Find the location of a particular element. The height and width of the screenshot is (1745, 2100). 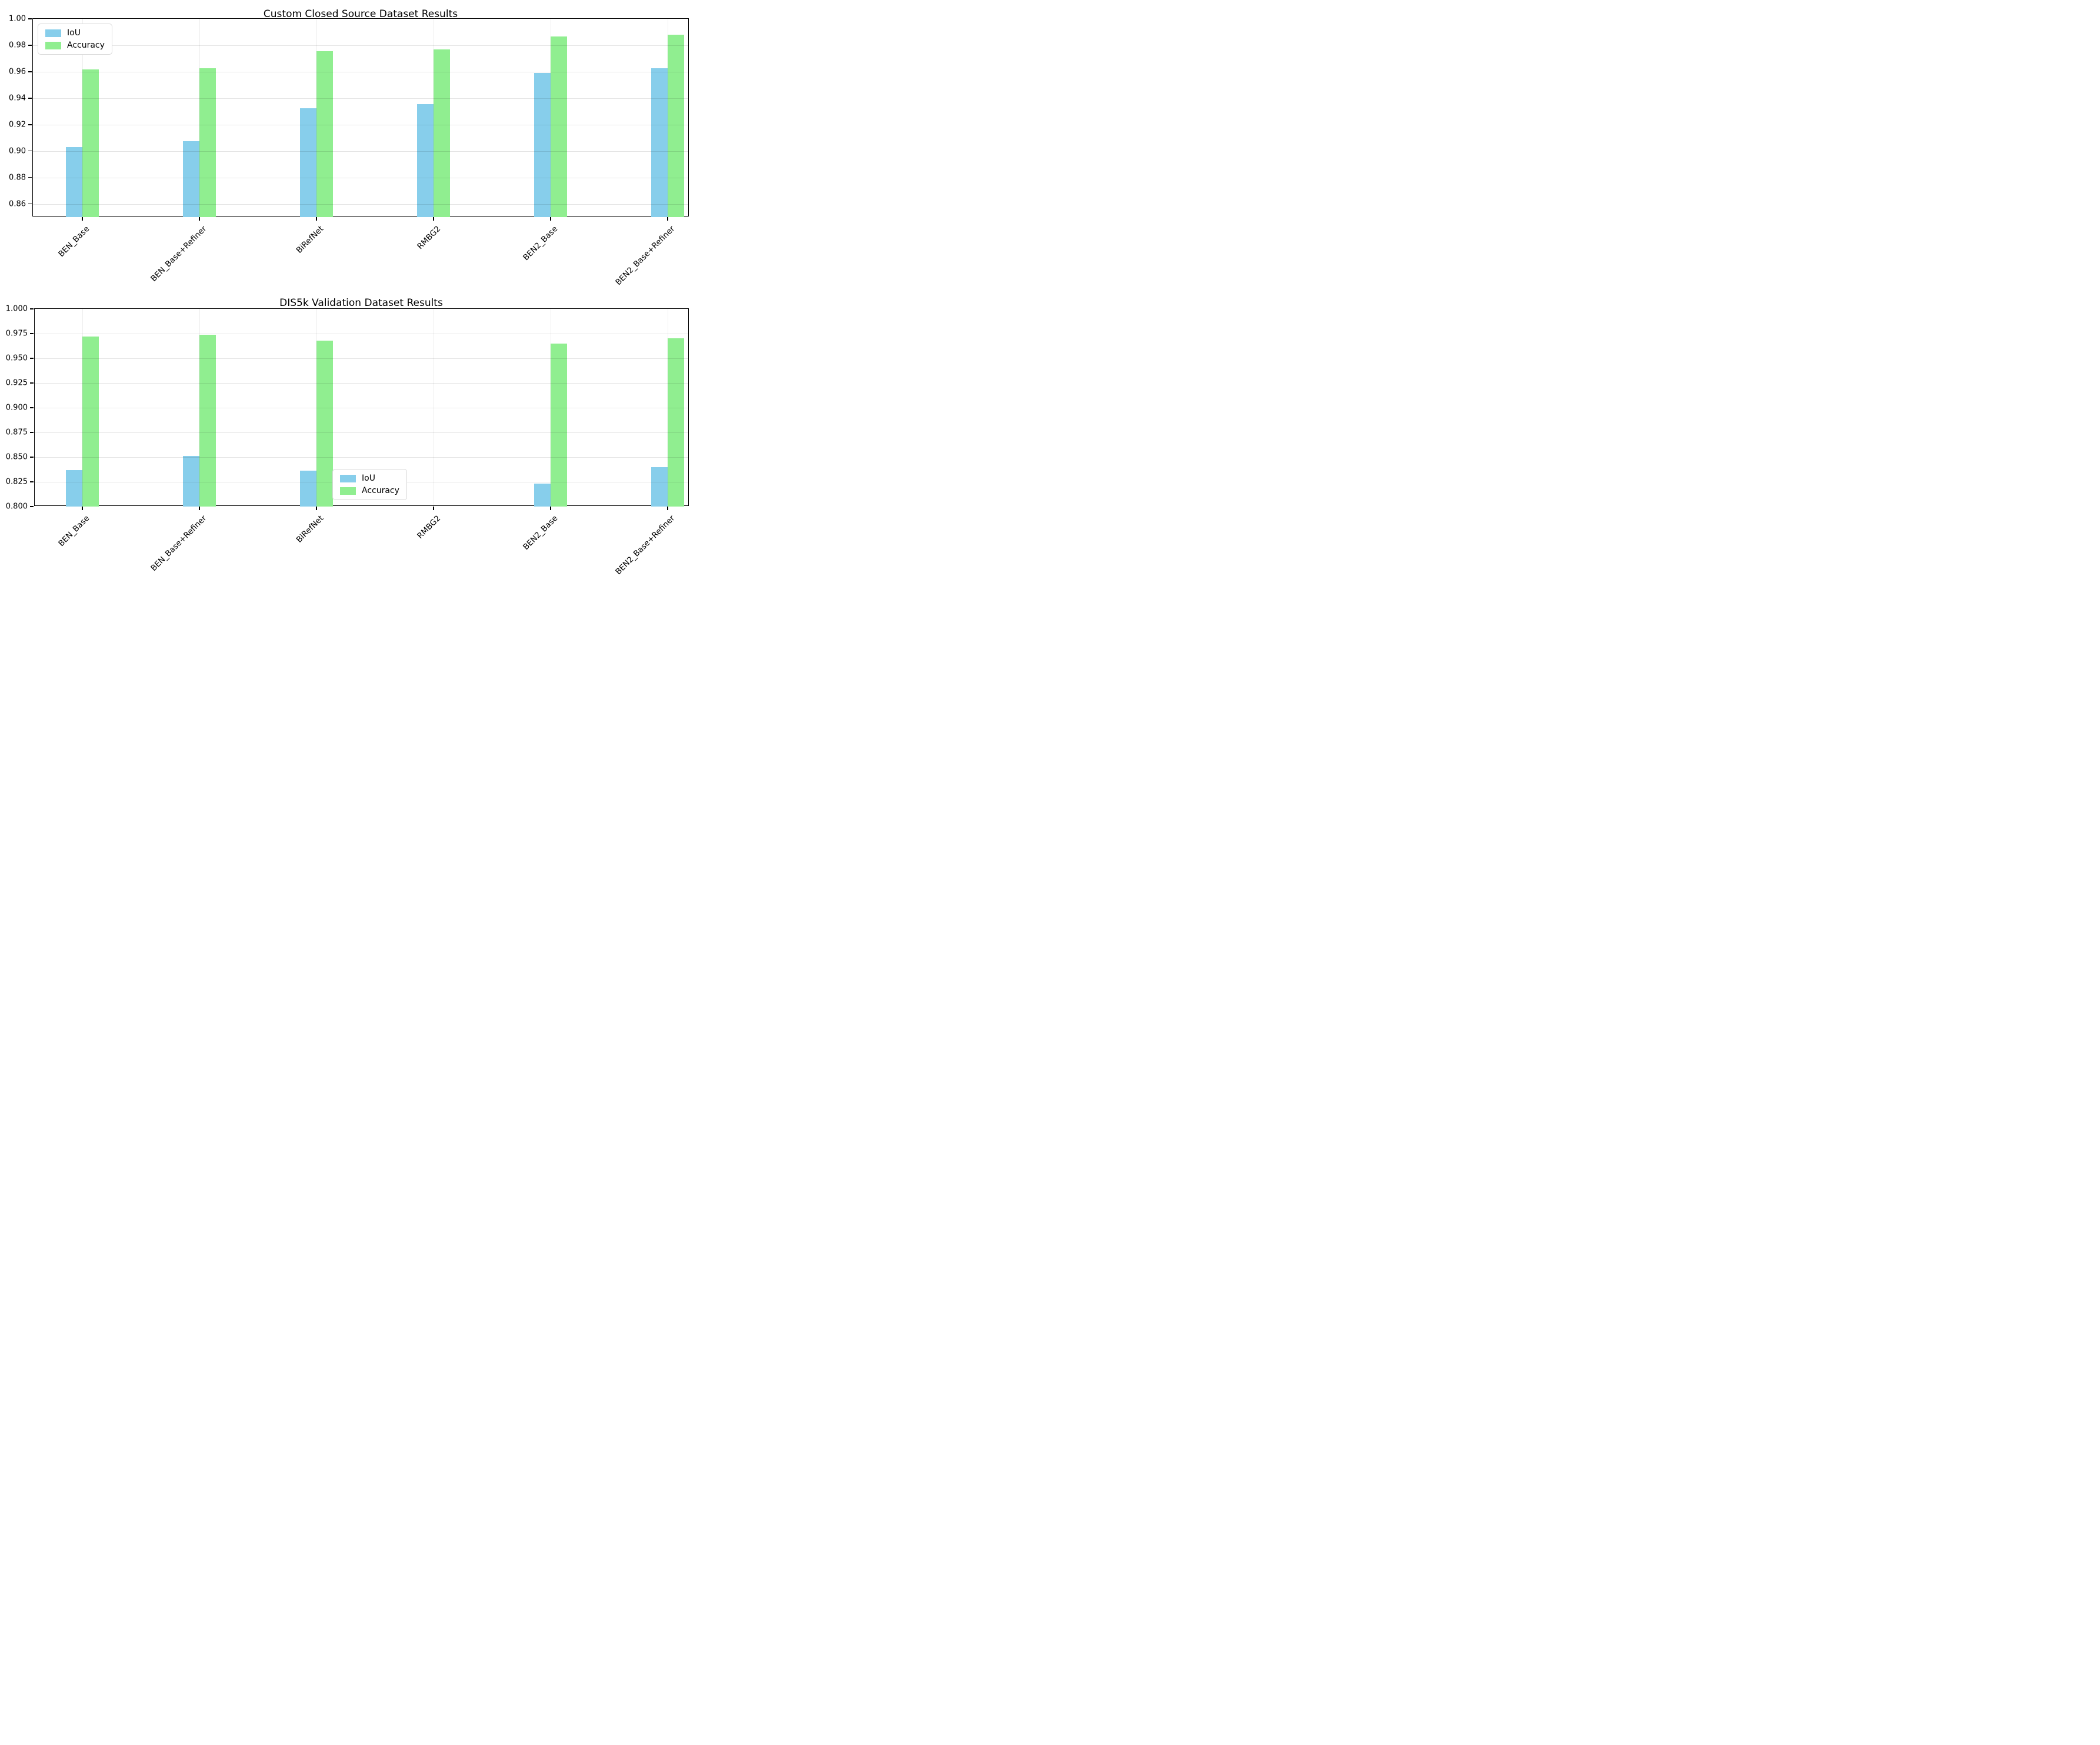

ytick-label: 0.94 is located at coordinates (17, 99).